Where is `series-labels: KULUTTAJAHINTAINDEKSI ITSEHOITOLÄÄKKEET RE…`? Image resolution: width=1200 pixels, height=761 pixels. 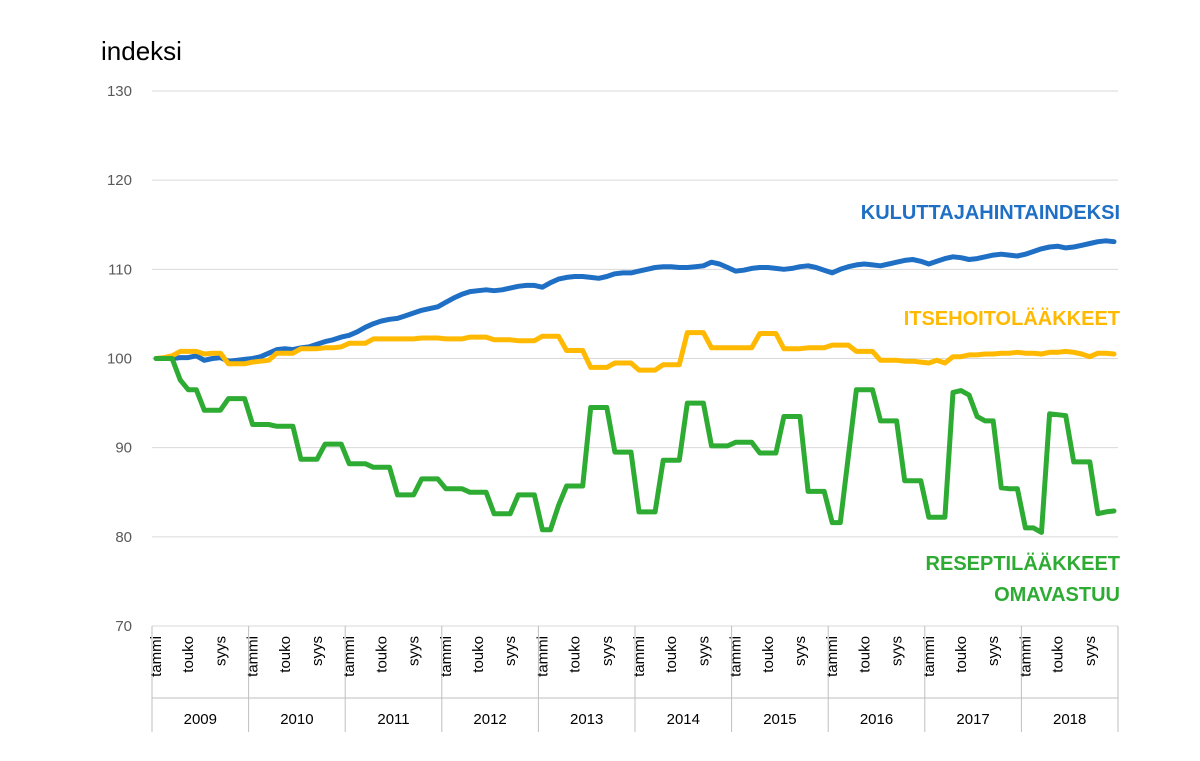
series-labels: KULUTTAJAHINTAINDEKSI ITSEHOITOLÄÄKKEET RE… is located at coordinates (990, 404).